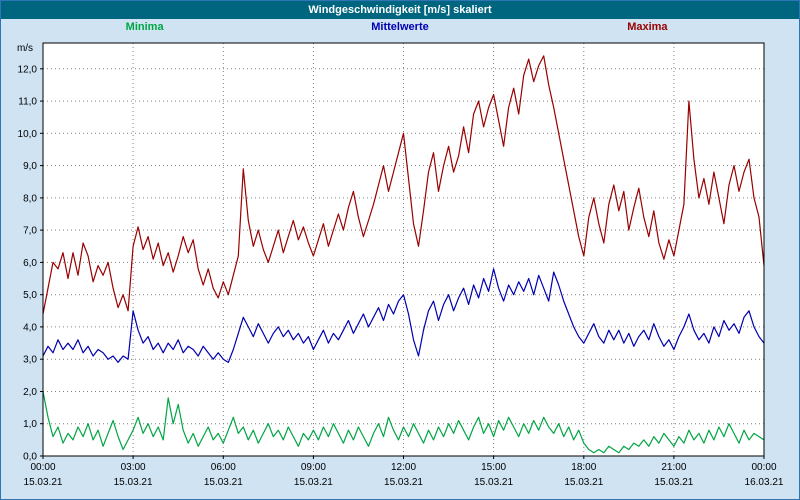 The image size is (800, 500). What do you see at coordinates (30, 198) in the screenshot?
I see `svg-text: 8,0` at bounding box center [30, 198].